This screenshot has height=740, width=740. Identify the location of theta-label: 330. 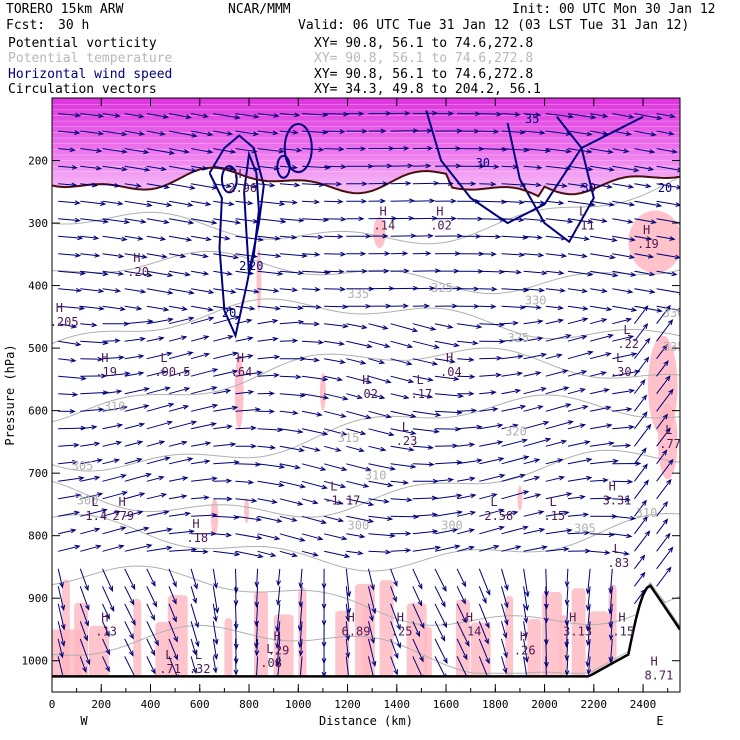
(674, 313).